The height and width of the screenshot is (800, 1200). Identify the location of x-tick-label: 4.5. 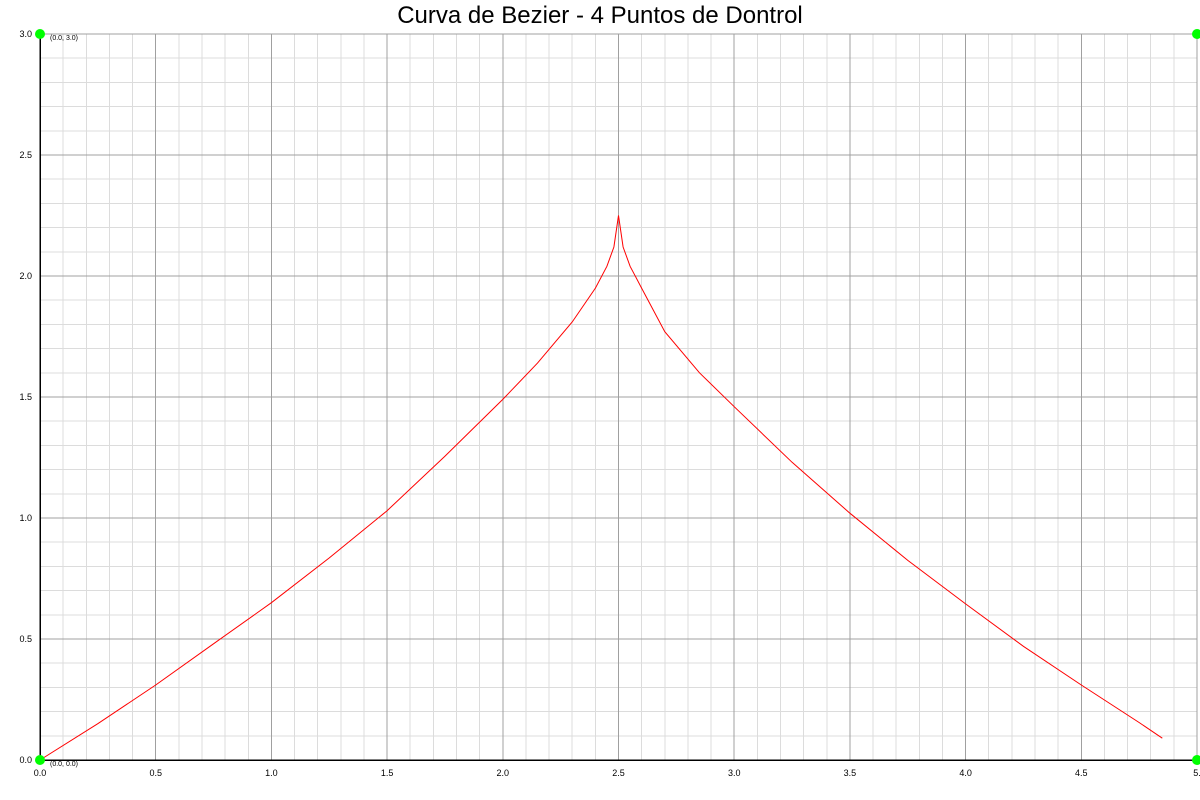
(1081, 773).